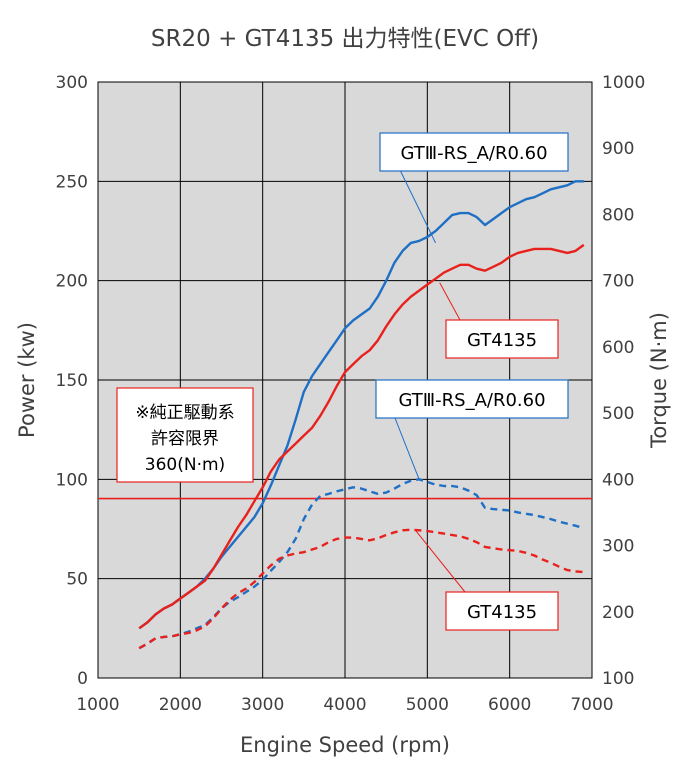  Describe the element at coordinates (418, 206) in the screenshot. I see `leader-gt3-power` at that location.